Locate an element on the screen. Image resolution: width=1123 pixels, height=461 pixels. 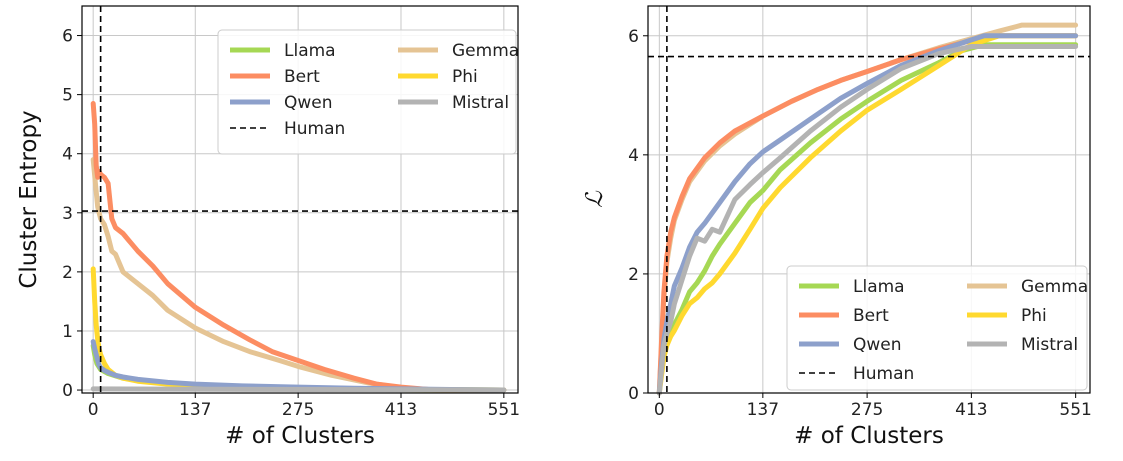
y-axis-label: Cluster Entropy is located at coordinates (29, 199).